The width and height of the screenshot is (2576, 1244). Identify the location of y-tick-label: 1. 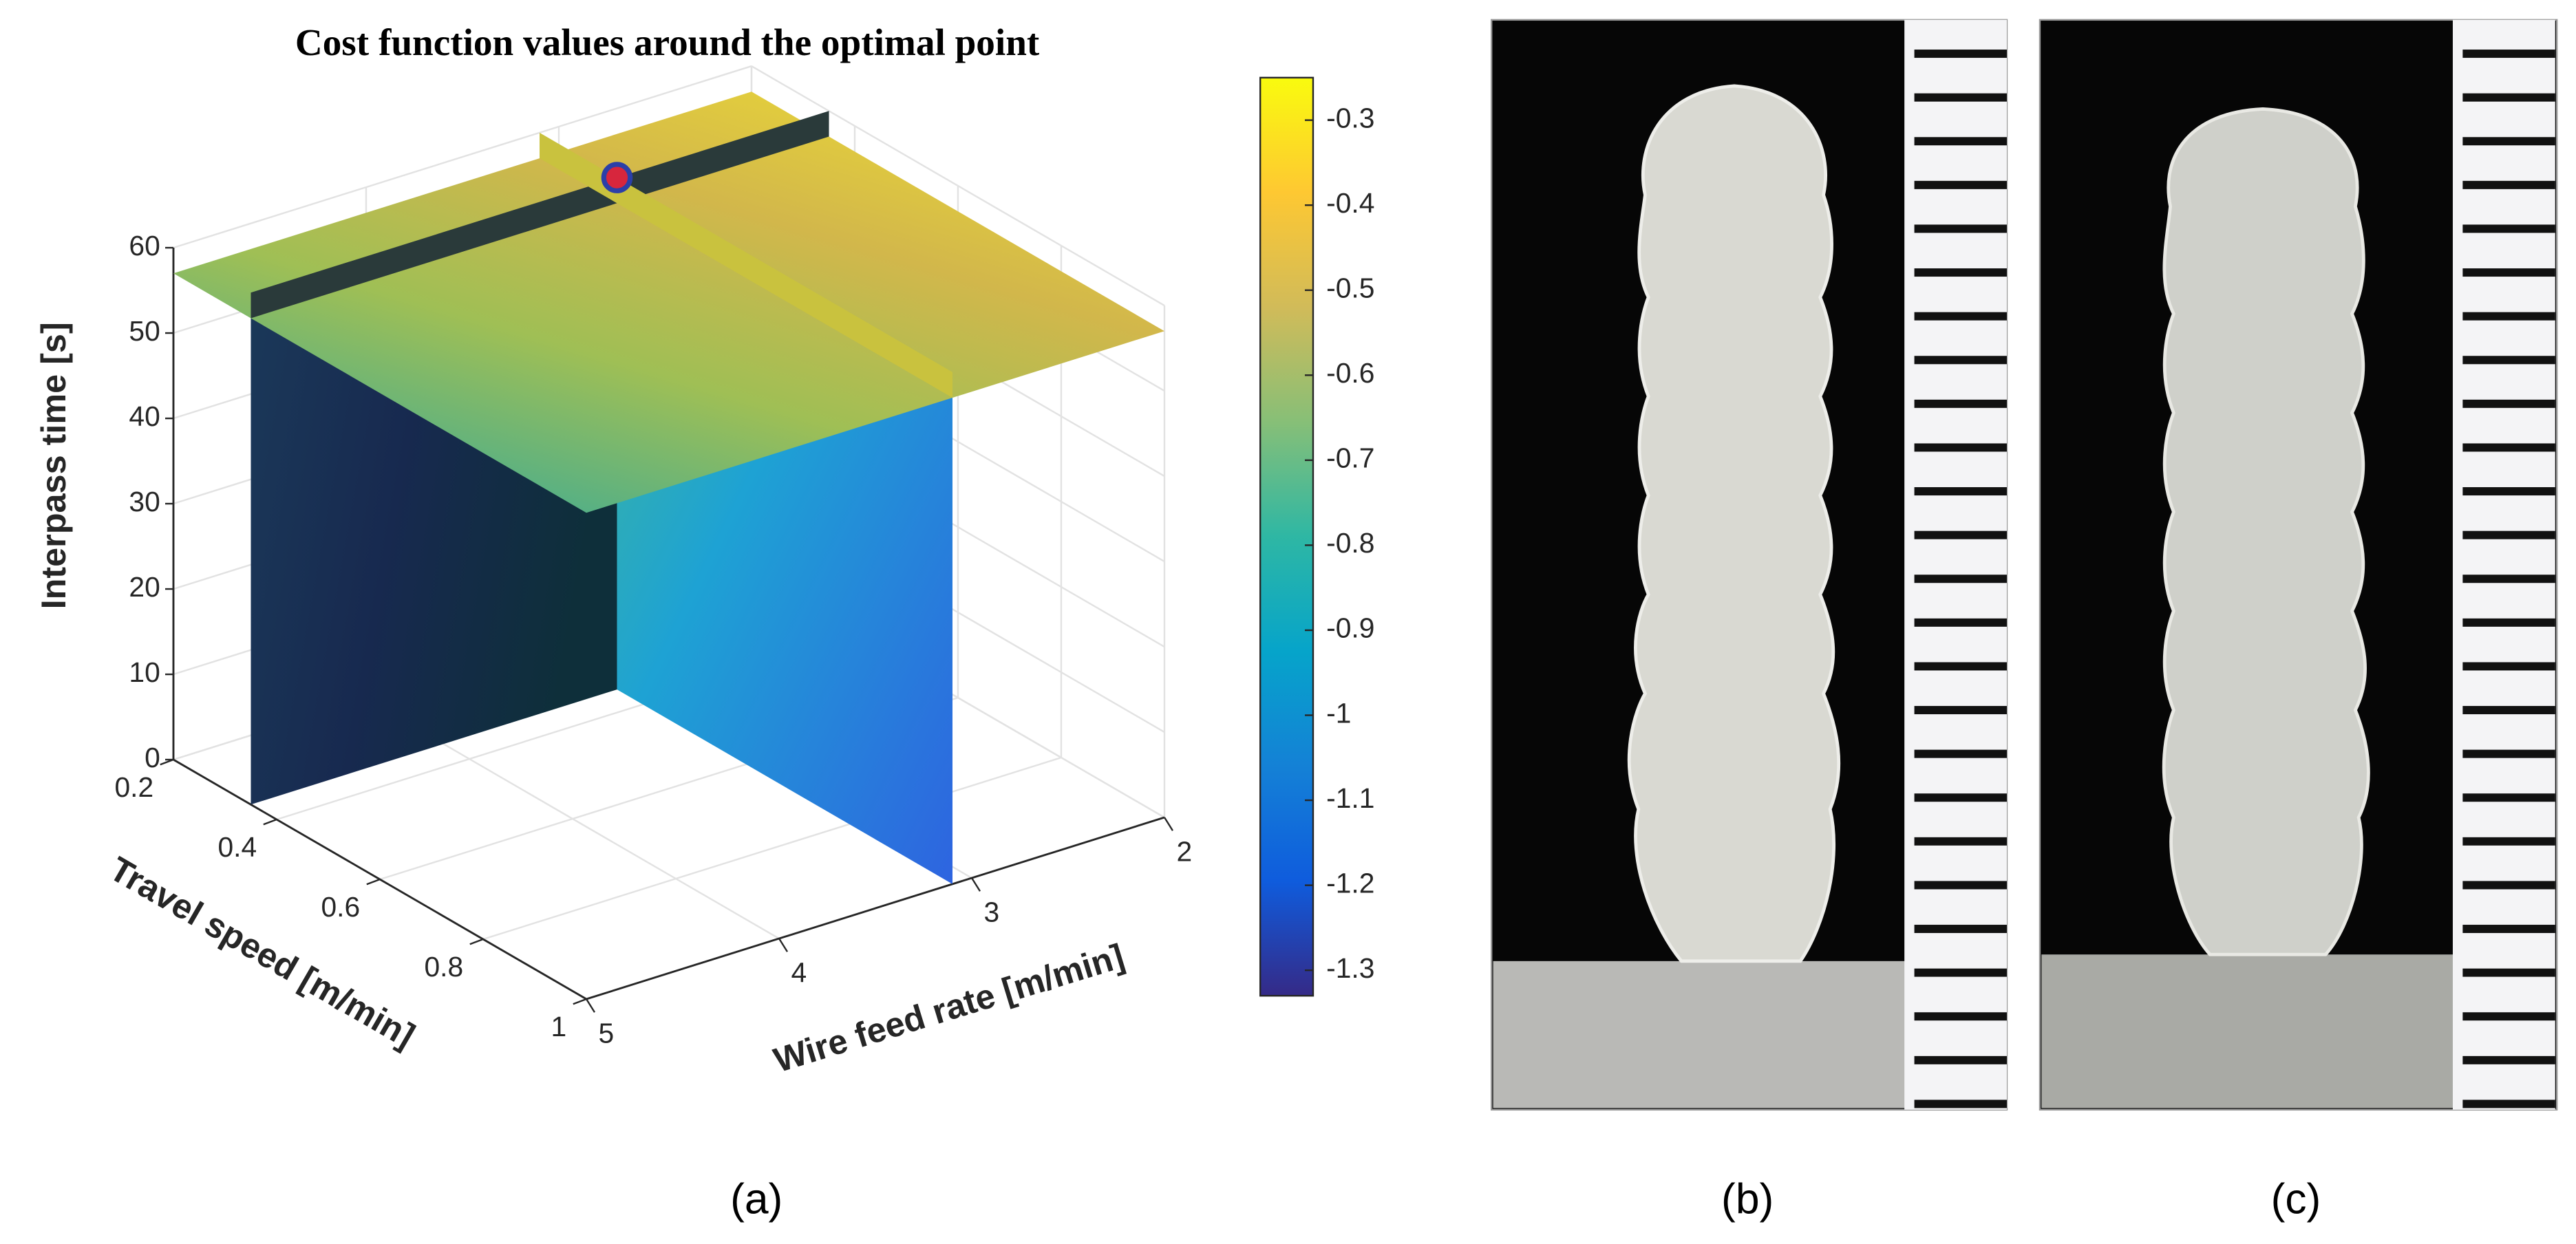
(559, 1026).